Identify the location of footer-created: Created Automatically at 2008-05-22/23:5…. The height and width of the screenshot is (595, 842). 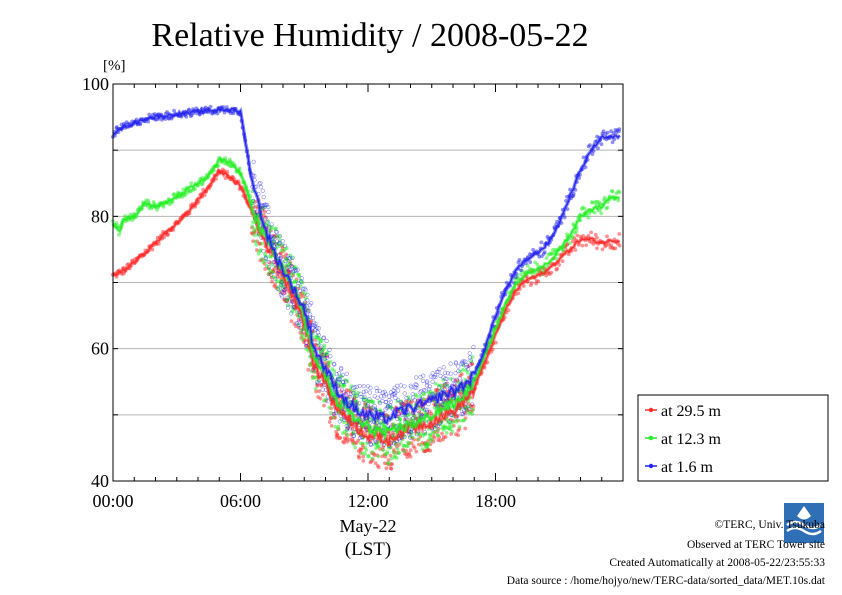
(717, 563).